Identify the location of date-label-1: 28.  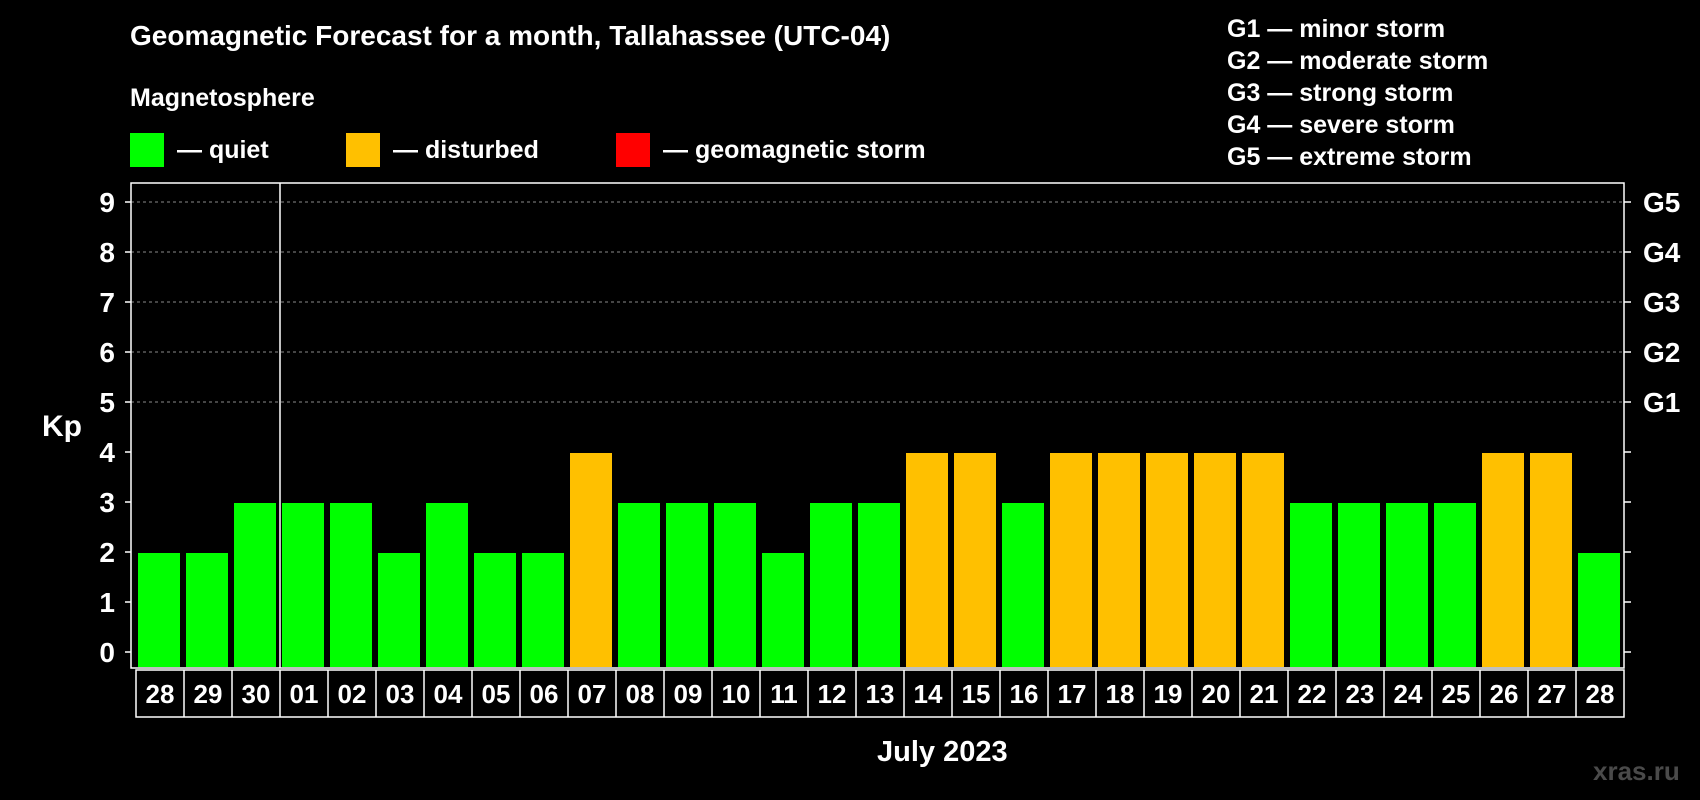
(160, 694).